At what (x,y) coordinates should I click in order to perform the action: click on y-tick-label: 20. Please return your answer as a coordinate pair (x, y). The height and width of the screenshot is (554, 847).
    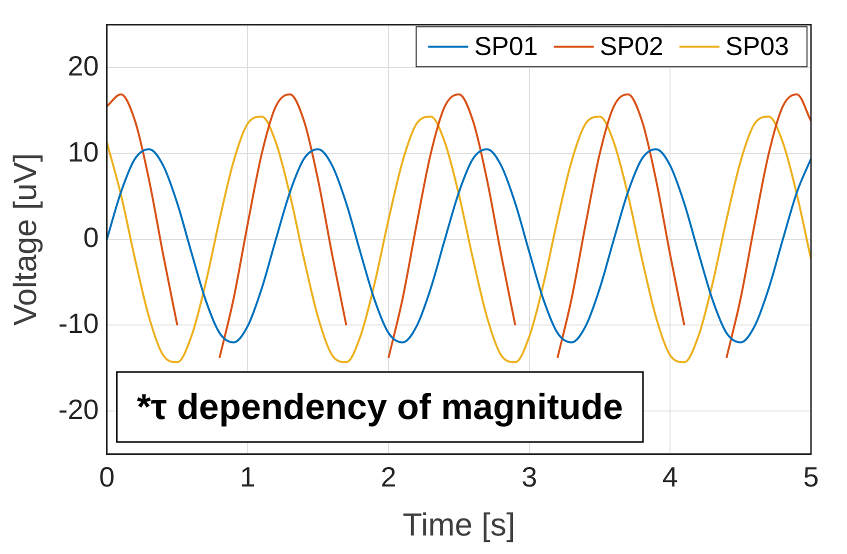
    Looking at the image, I should click on (83, 66).